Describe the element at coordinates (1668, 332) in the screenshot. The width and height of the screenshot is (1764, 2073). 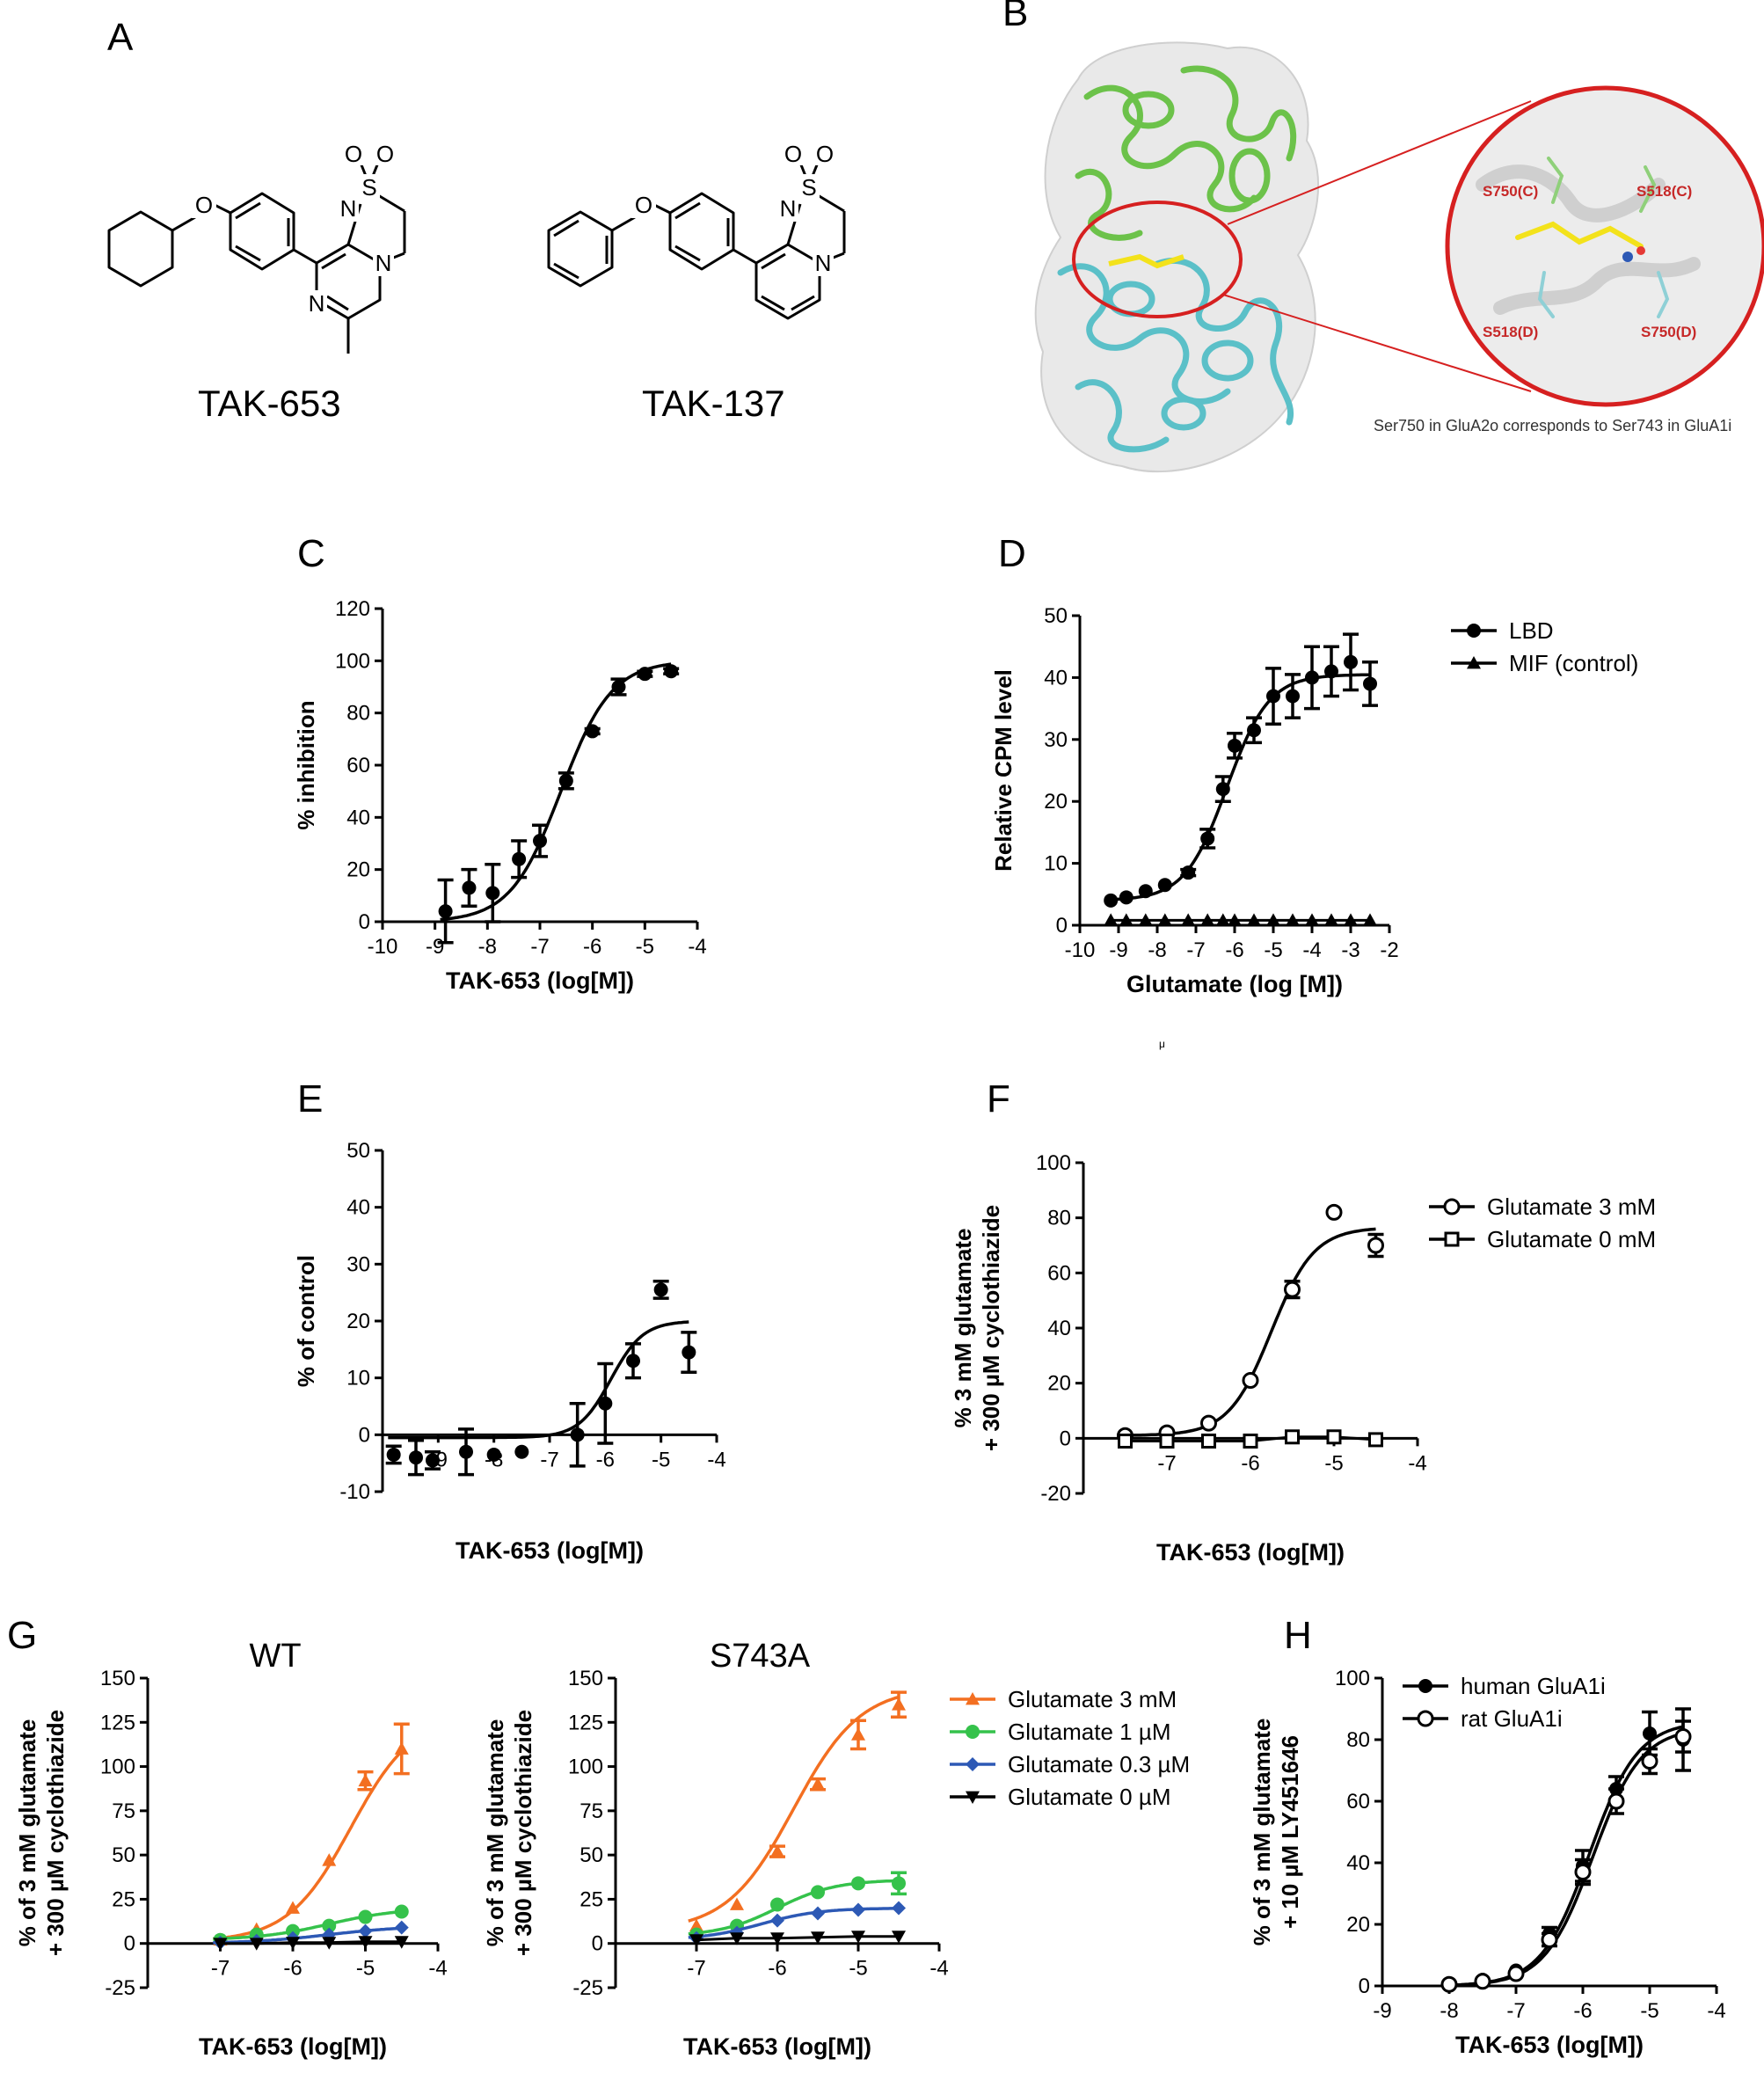
I see `residue-label: S750(D)` at that location.